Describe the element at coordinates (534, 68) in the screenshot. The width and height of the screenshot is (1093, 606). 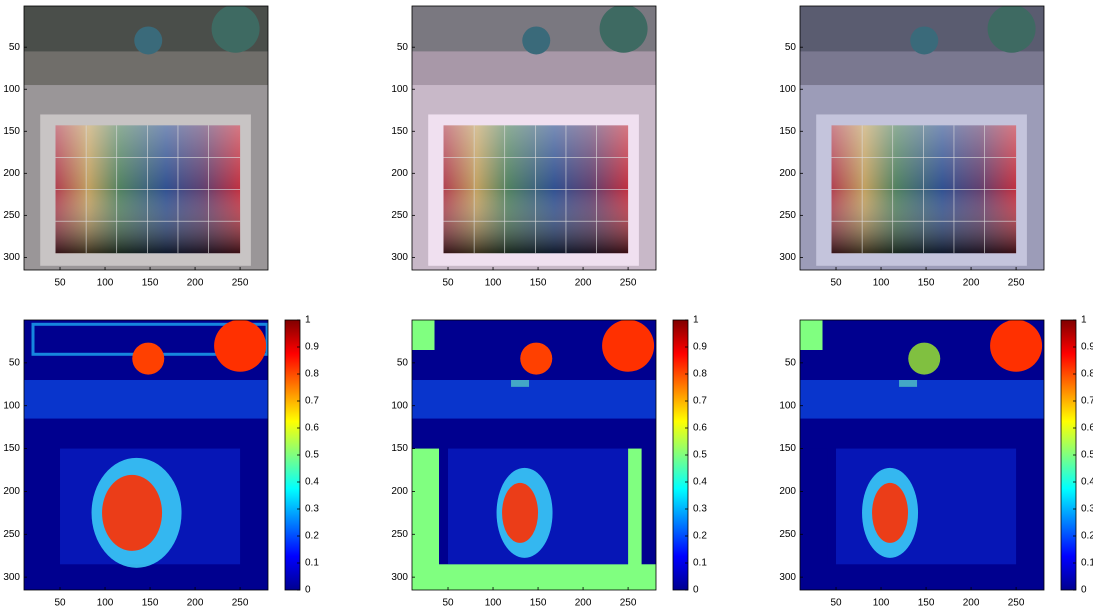
I see `photo-ledge` at that location.